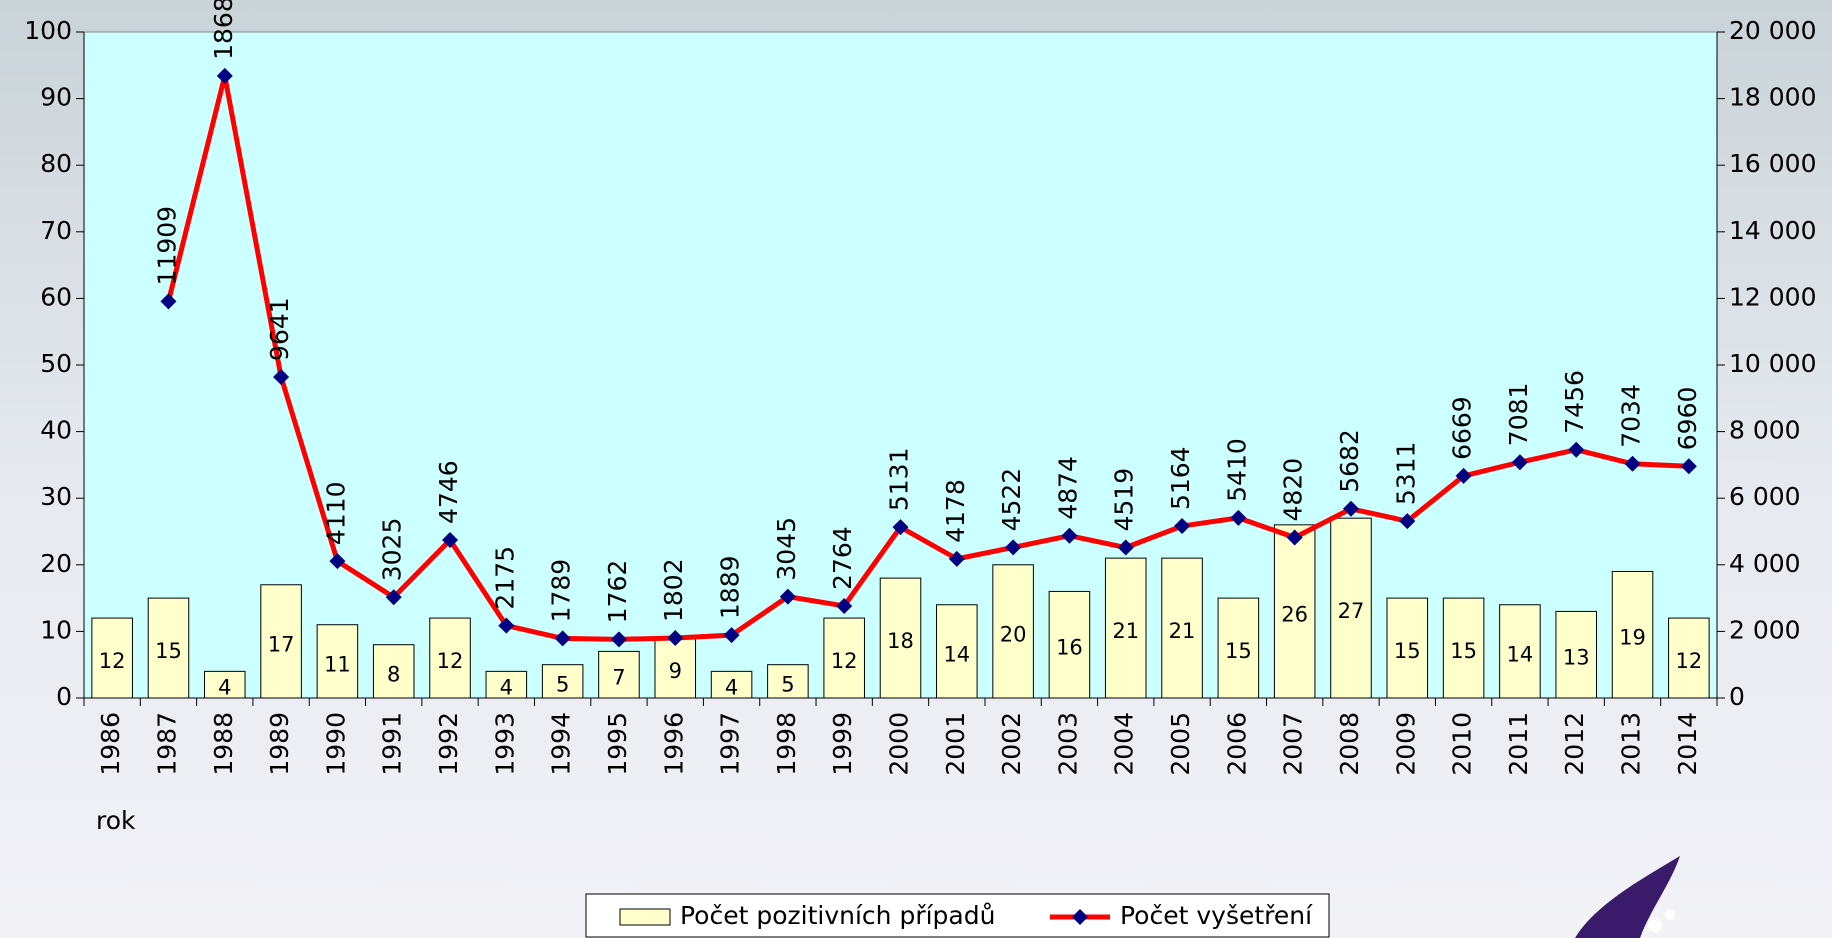 The height and width of the screenshot is (938, 1832). What do you see at coordinates (56, 496) in the screenshot?
I see `y-tick-label: 30` at bounding box center [56, 496].